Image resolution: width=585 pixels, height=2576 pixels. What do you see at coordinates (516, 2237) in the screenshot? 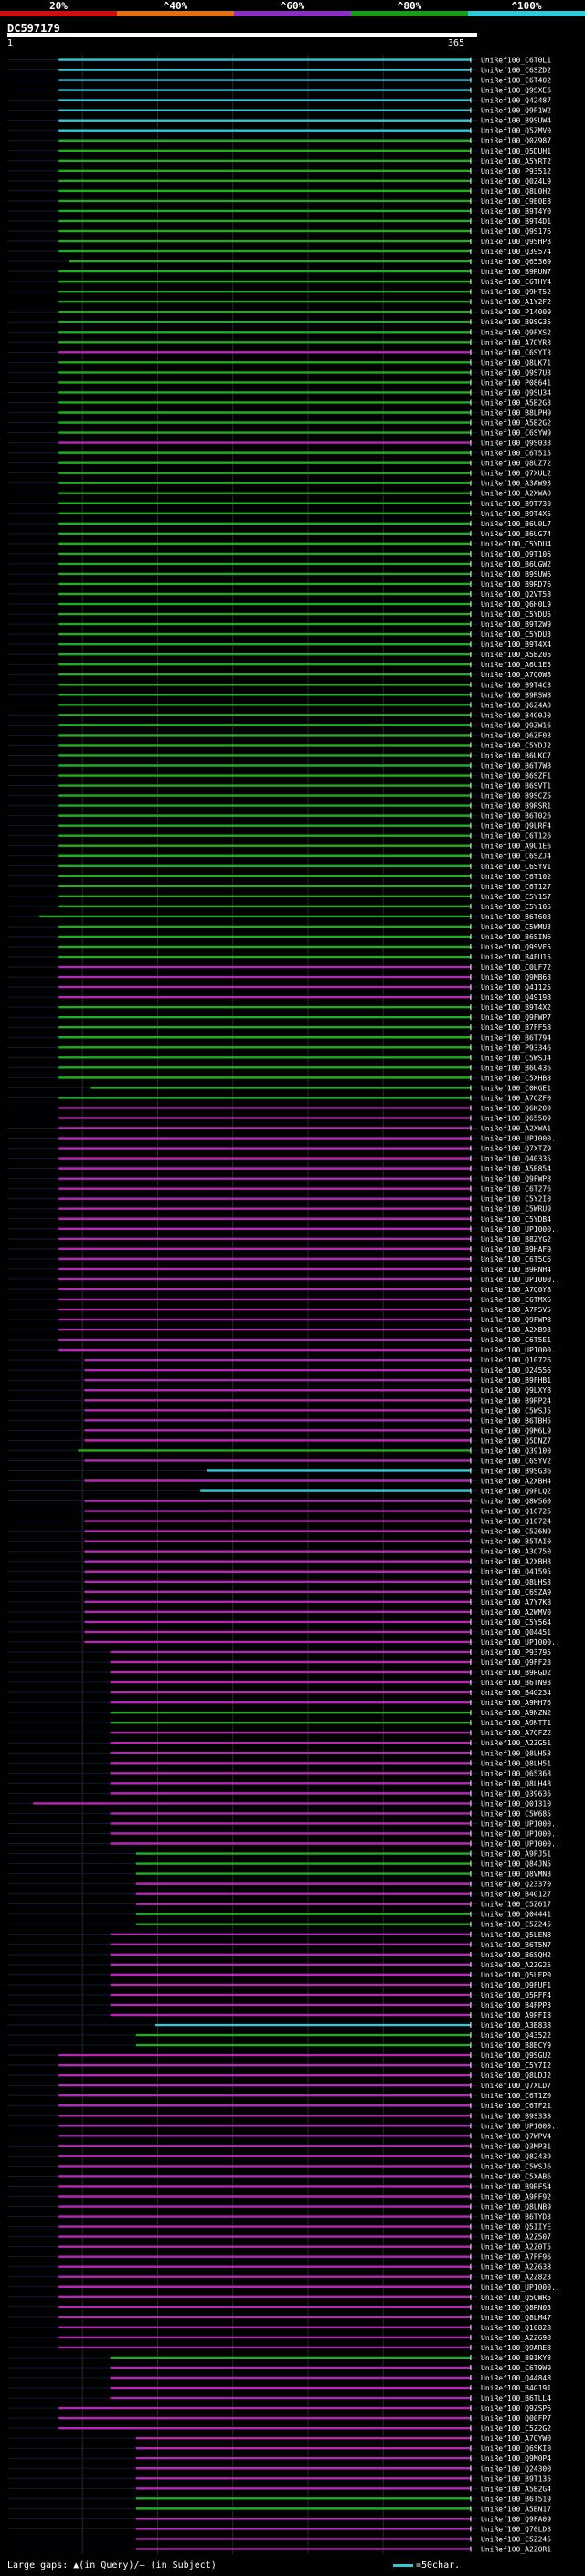
I see `hit-label: UniRef100_A2Z507` at bounding box center [516, 2237].